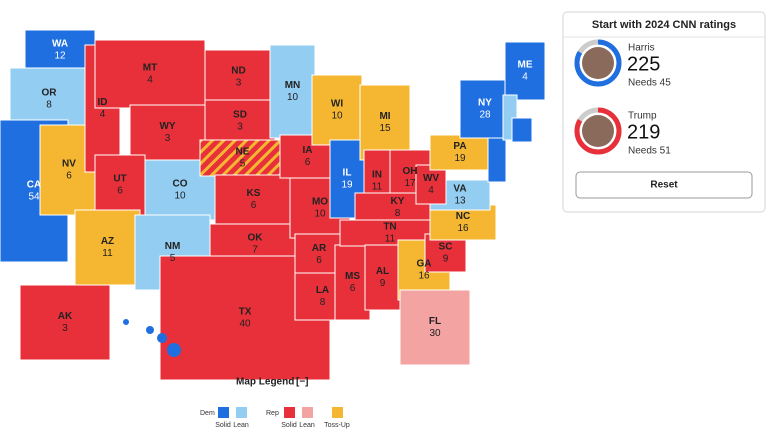 This screenshot has height=437, width=768. What do you see at coordinates (497, 160) in the screenshot?
I see `small-states` at bounding box center [497, 160].